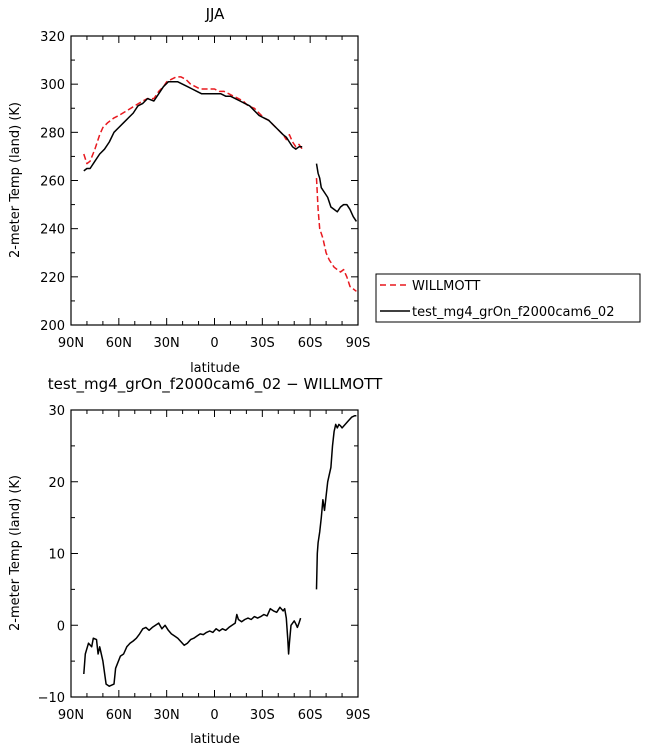 The image size is (648, 749). Describe the element at coordinates (215, 368) in the screenshot. I see `top-chart-x-axis-label: latitude` at that location.